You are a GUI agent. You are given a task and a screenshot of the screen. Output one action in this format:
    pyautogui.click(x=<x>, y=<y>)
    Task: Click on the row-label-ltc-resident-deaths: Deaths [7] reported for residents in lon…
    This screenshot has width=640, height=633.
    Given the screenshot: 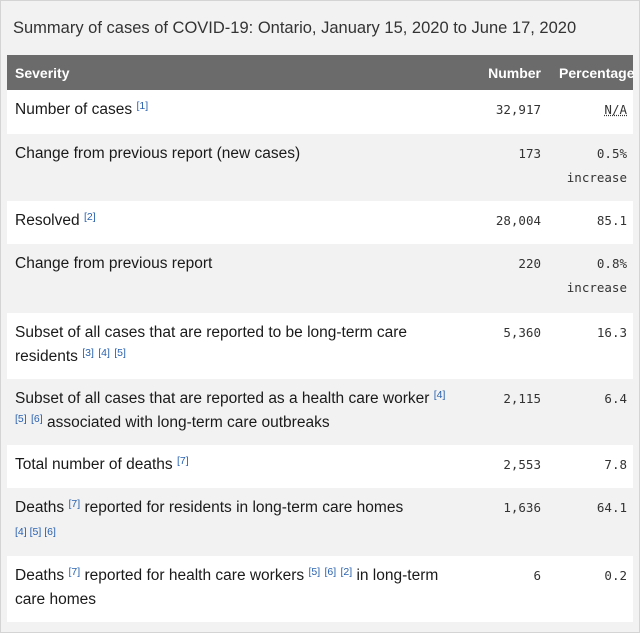 What is the action you would take?
    pyautogui.click(x=233, y=522)
    